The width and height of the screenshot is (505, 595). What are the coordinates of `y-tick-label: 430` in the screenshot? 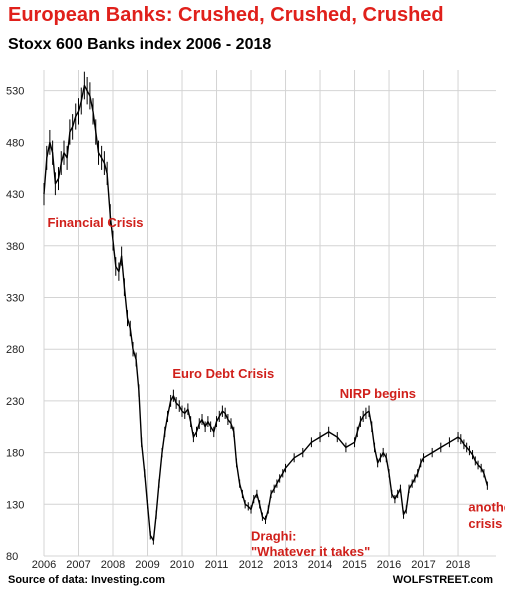 It's located at (15, 195).